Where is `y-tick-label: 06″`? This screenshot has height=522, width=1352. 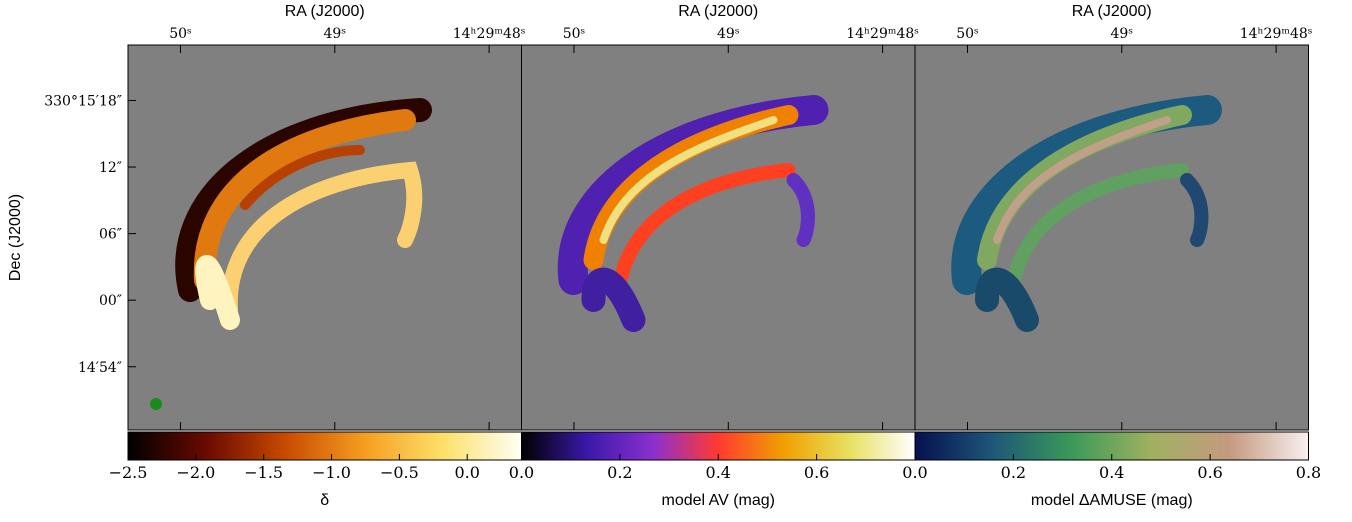
y-tick-label: 06″ is located at coordinates (110, 235).